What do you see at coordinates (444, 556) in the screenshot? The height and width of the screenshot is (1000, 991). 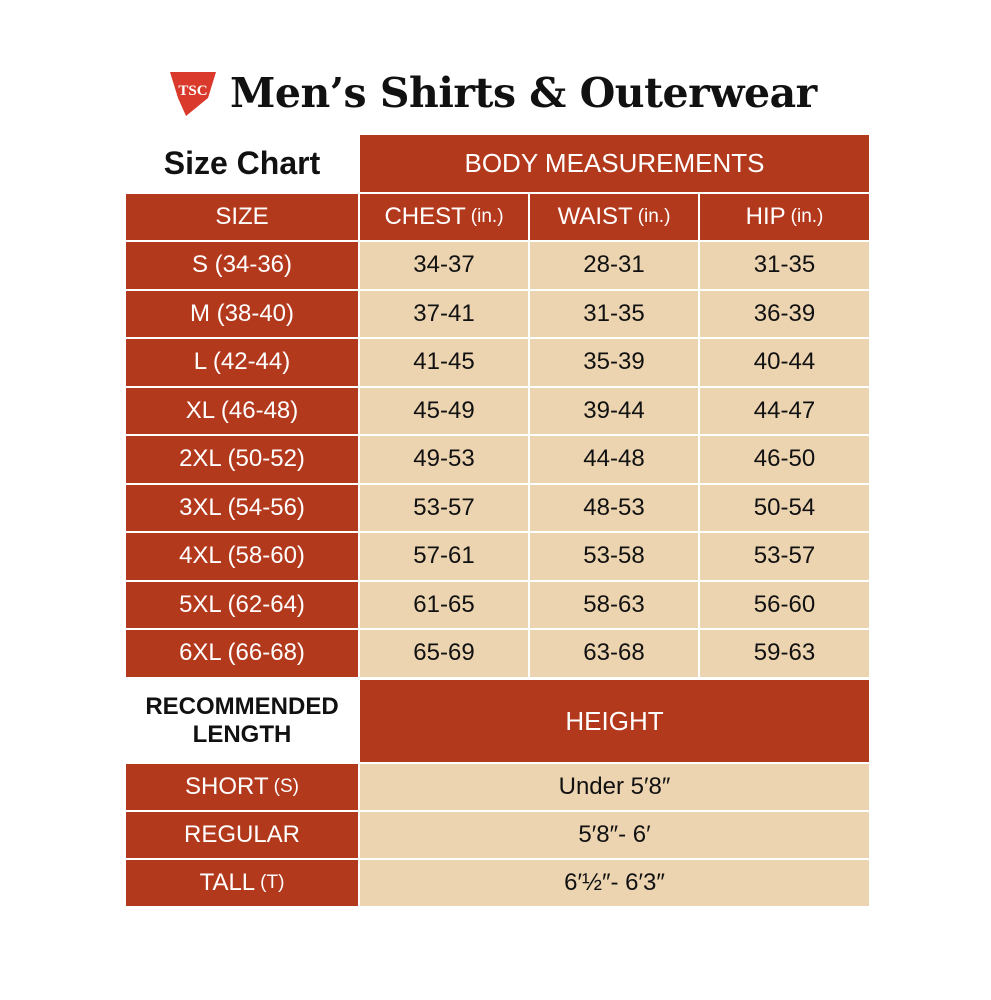 I see `measurement-cell: 57-61` at bounding box center [444, 556].